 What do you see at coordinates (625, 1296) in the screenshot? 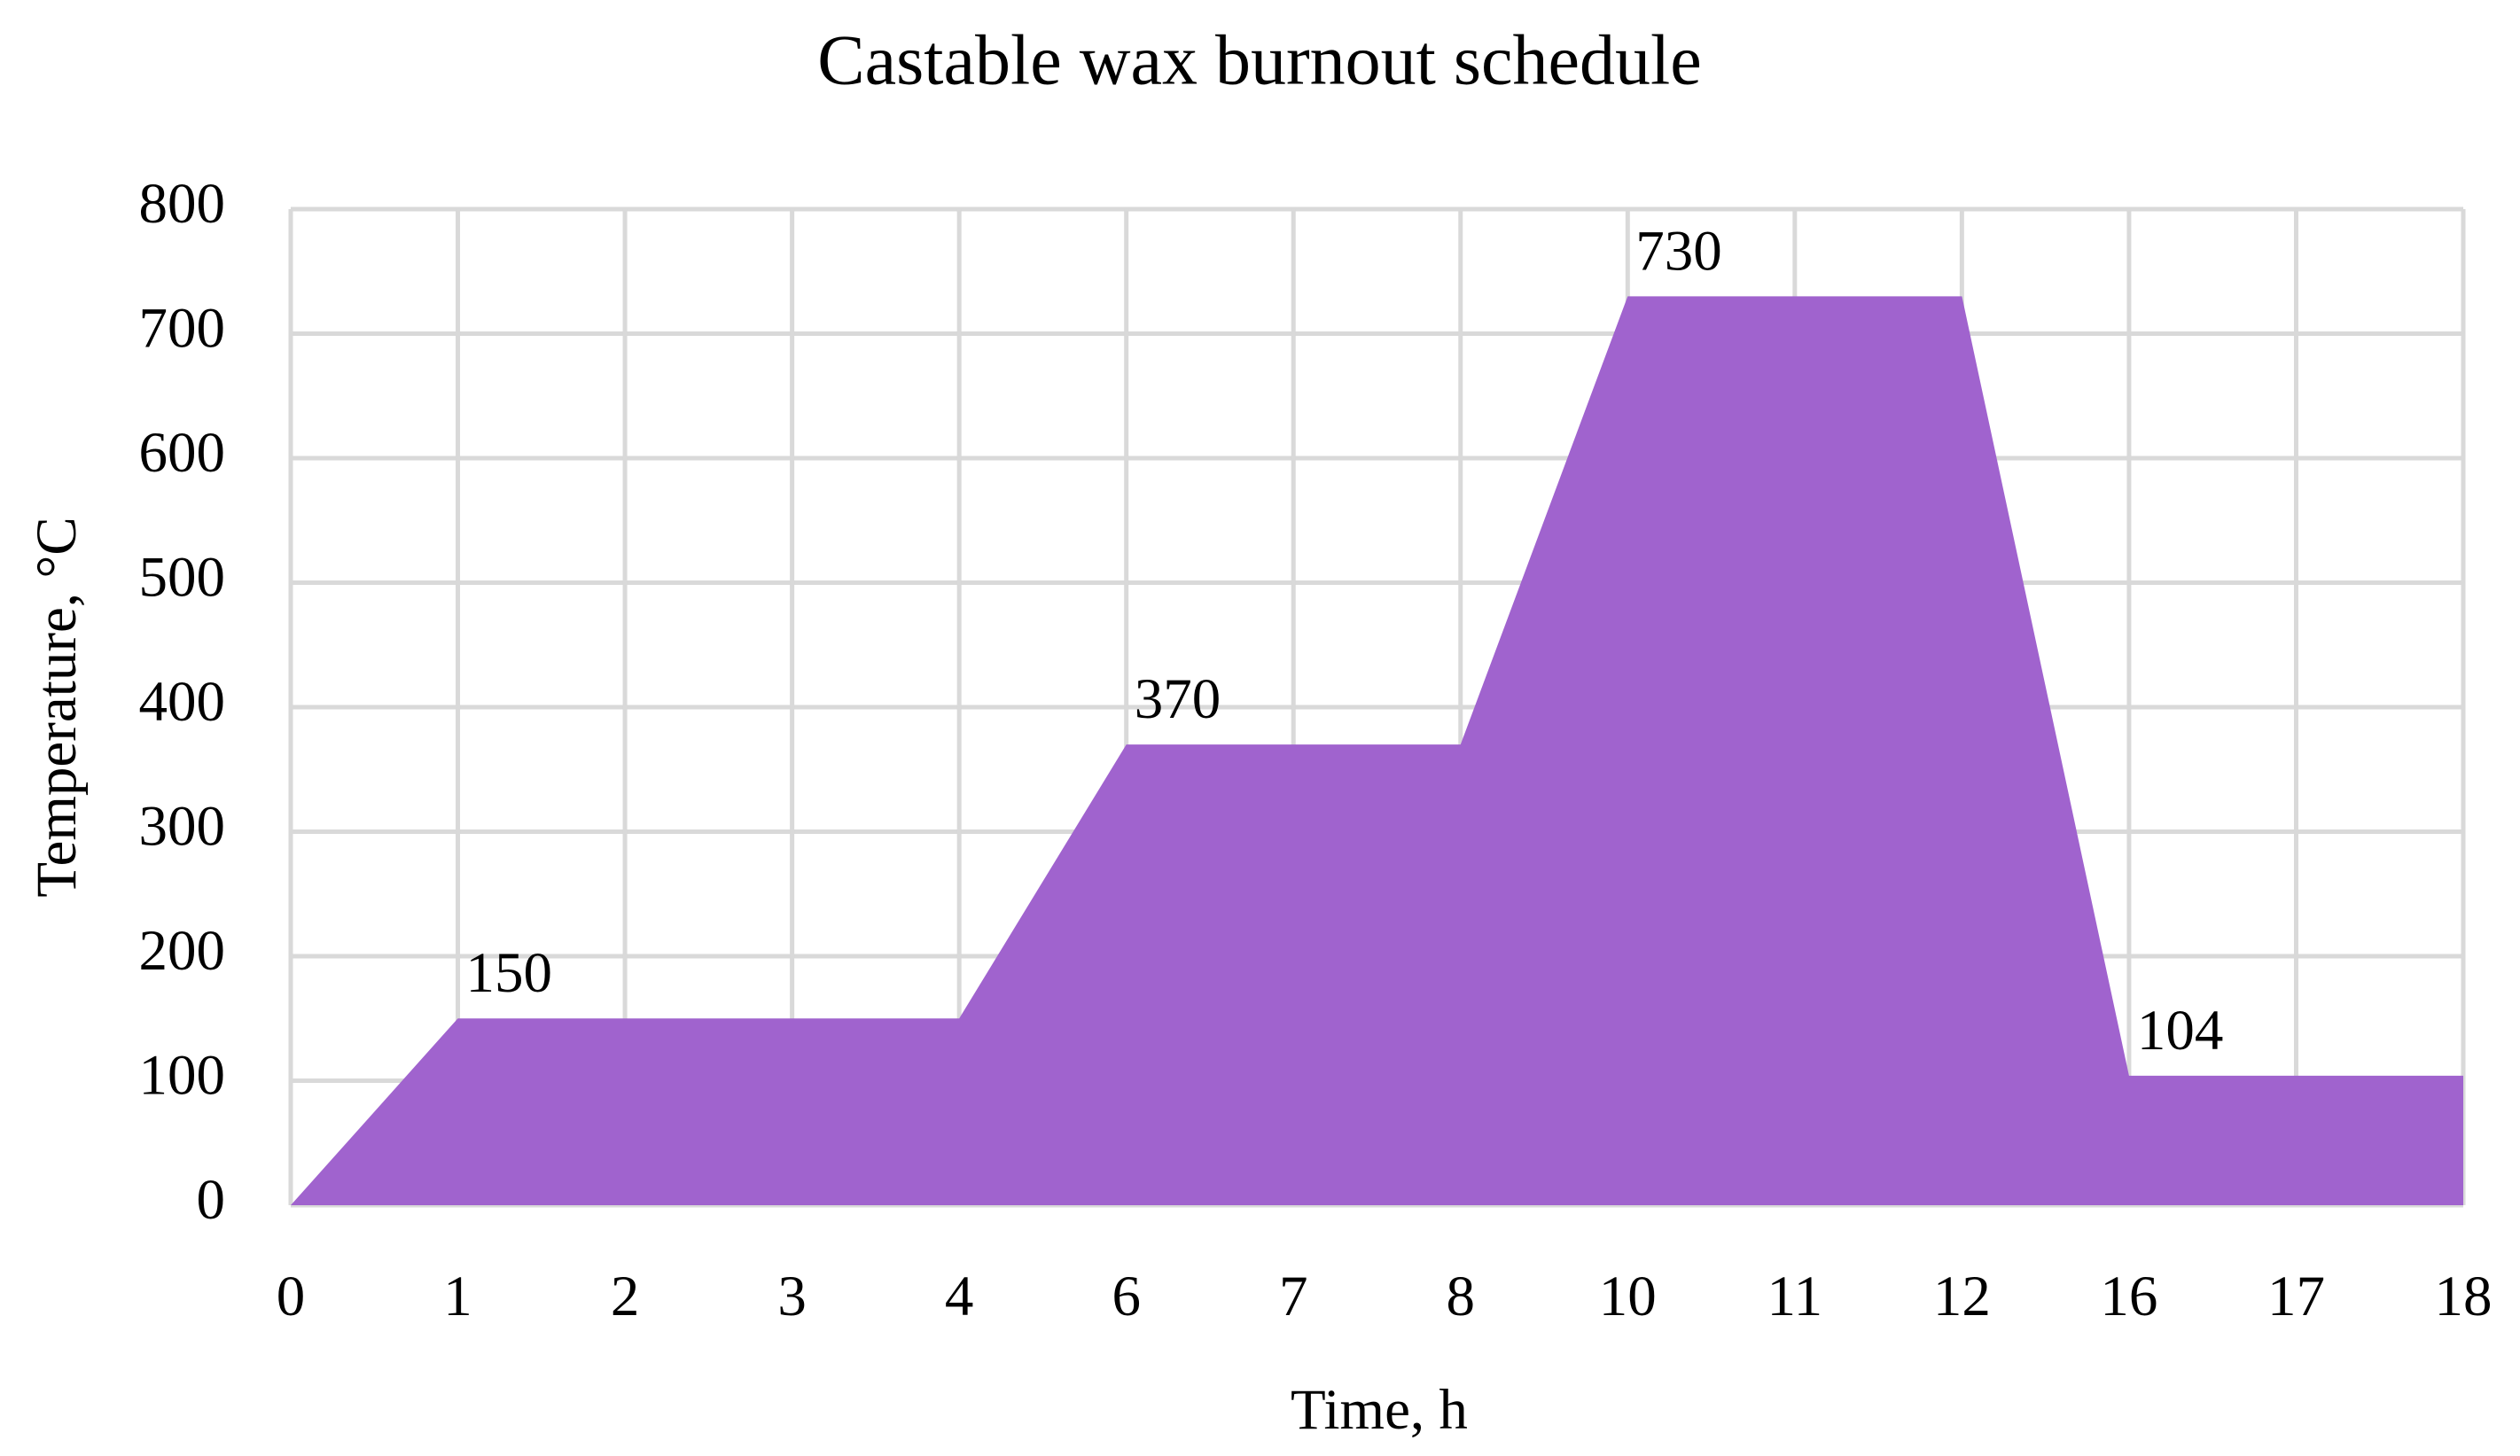
I see `x-tick-label: 2` at bounding box center [625, 1296].